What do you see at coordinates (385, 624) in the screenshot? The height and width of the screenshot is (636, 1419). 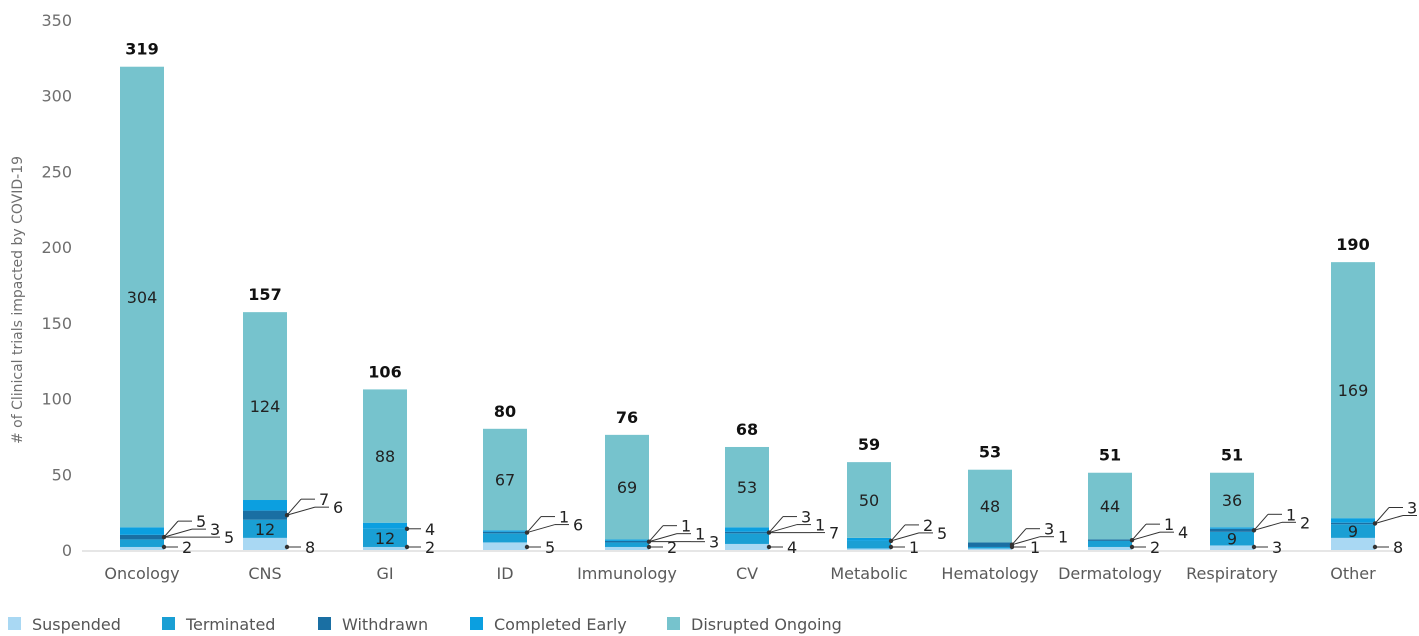 I see `legend-label: Withdrawn` at bounding box center [385, 624].